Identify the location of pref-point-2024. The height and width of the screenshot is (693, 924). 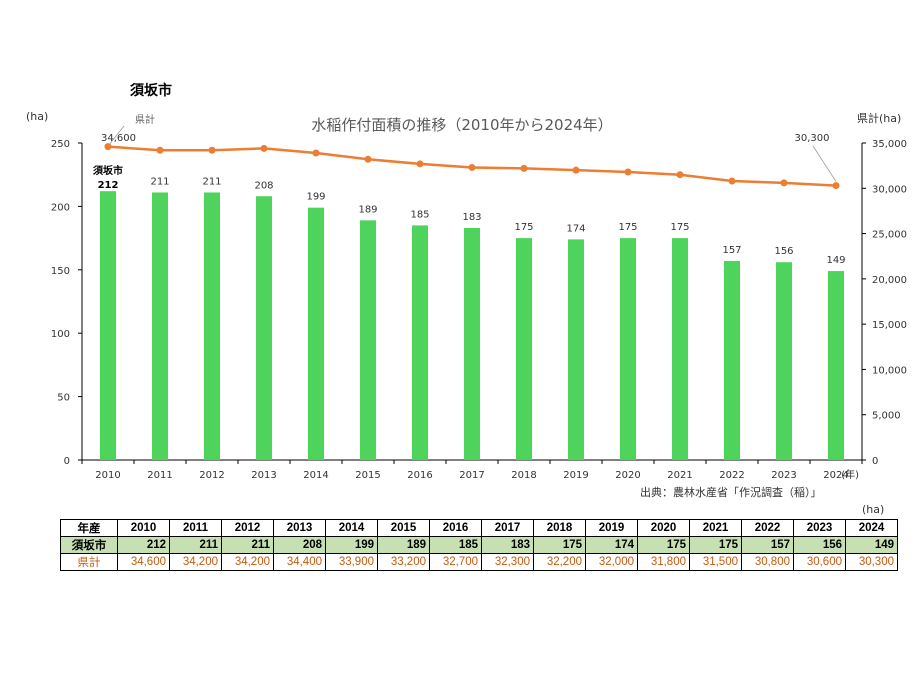
(836, 186).